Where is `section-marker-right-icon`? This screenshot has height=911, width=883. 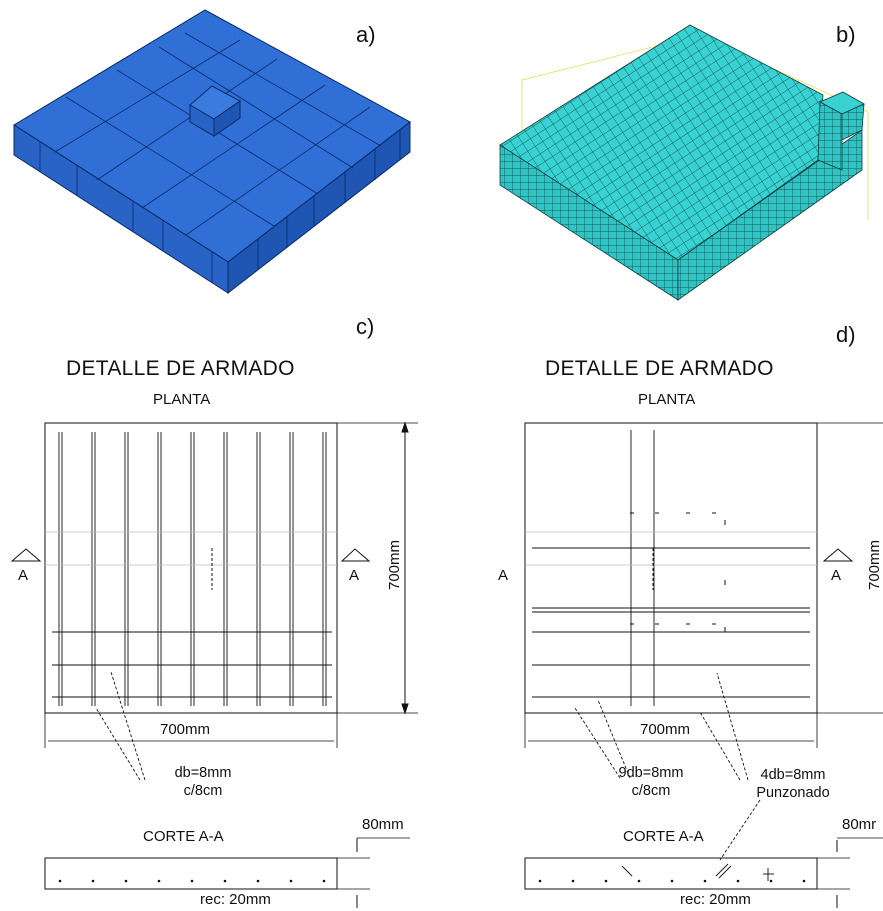 section-marker-right-icon is located at coordinates (355, 555).